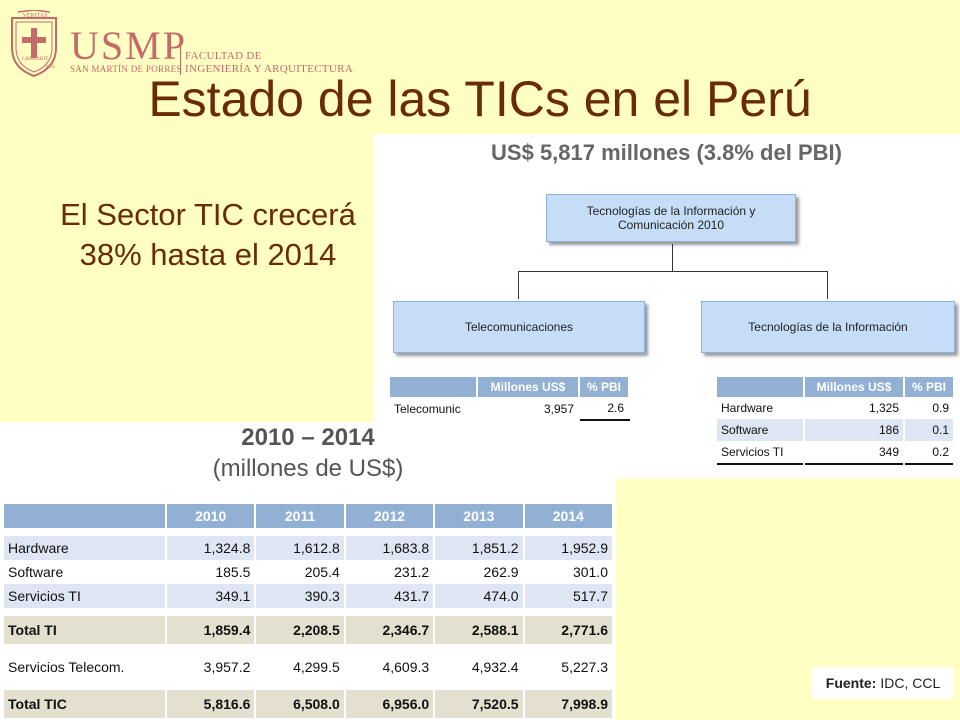  Describe the element at coordinates (211, 667) in the screenshot. I see `table-cell: 3,957.2` at that location.